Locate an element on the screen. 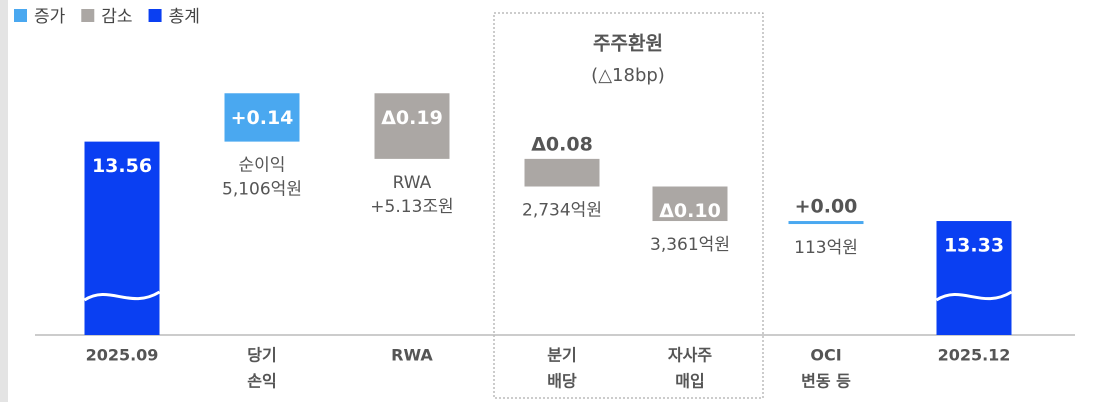 The image size is (1094, 402). x-tick-label: 배당 is located at coordinates (562, 381).